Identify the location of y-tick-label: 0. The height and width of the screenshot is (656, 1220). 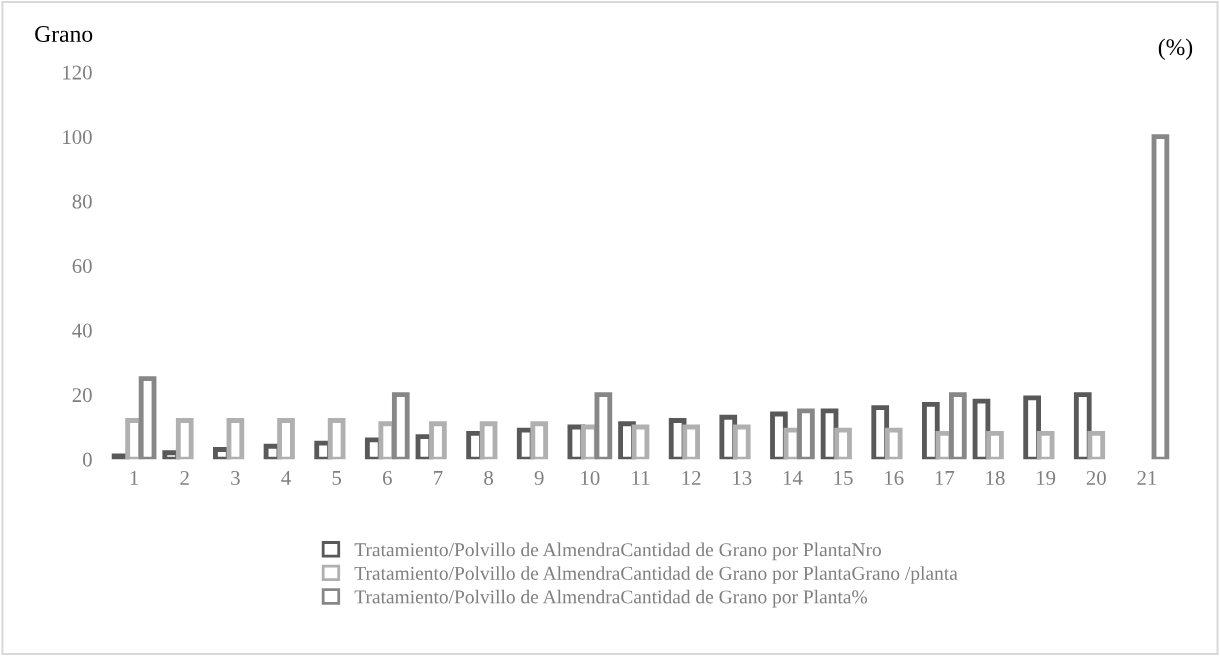
(87, 459).